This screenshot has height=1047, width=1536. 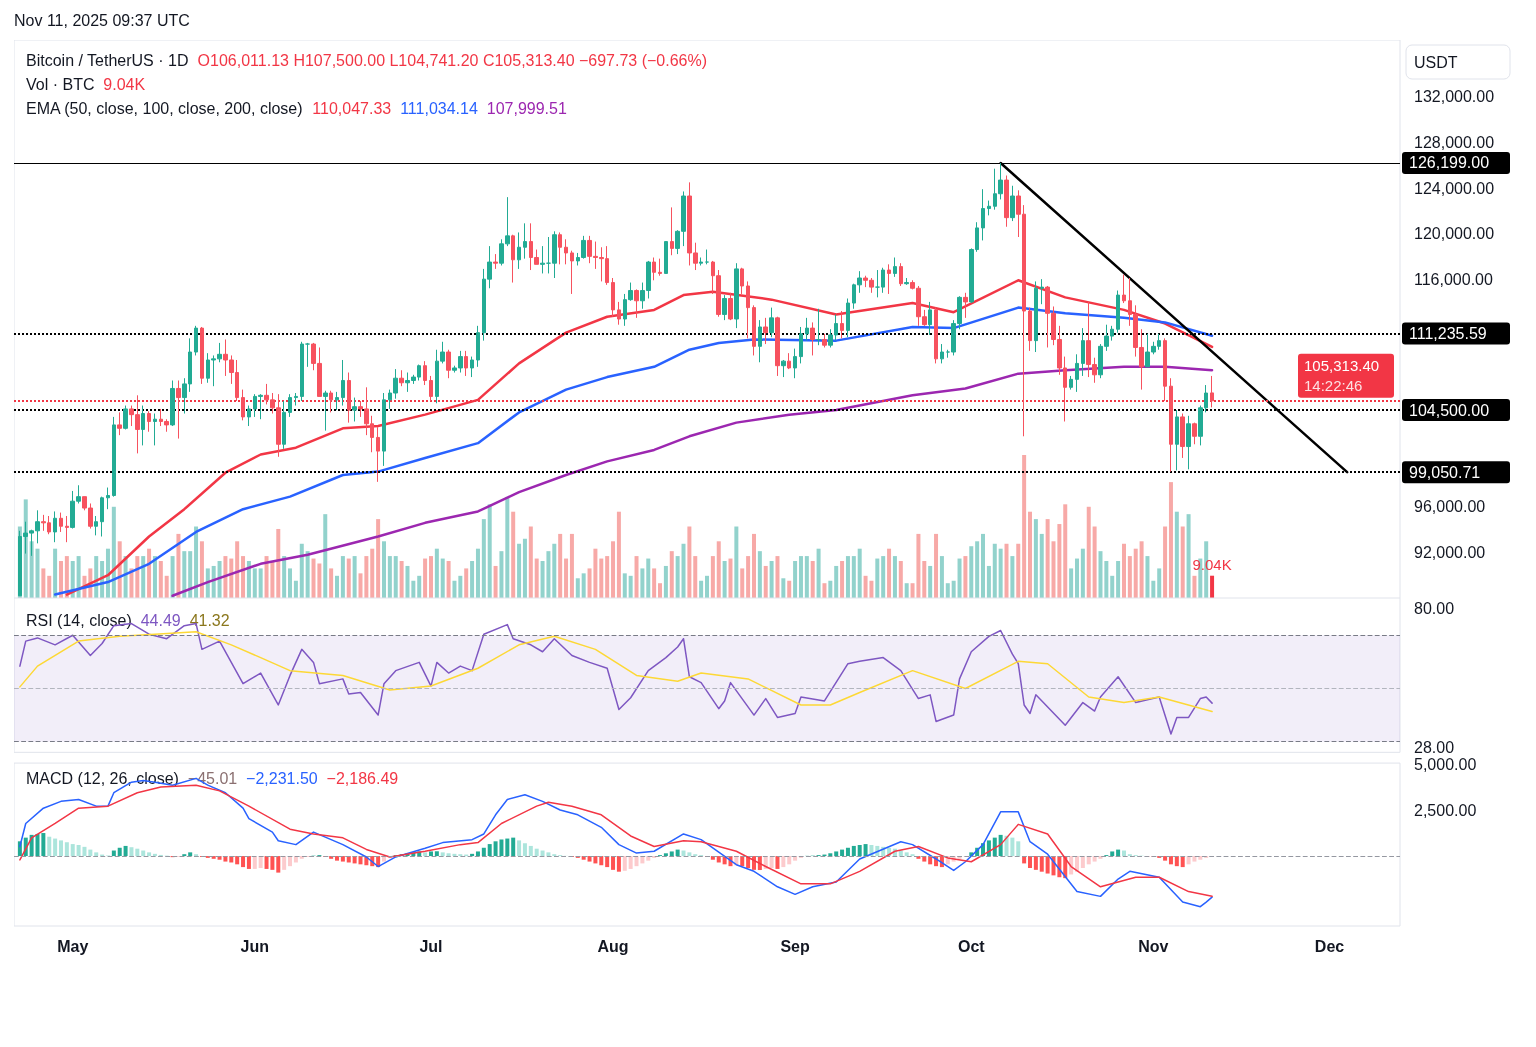 I want to click on y-tick-label: 132,000.00, so click(x=1454, y=97).